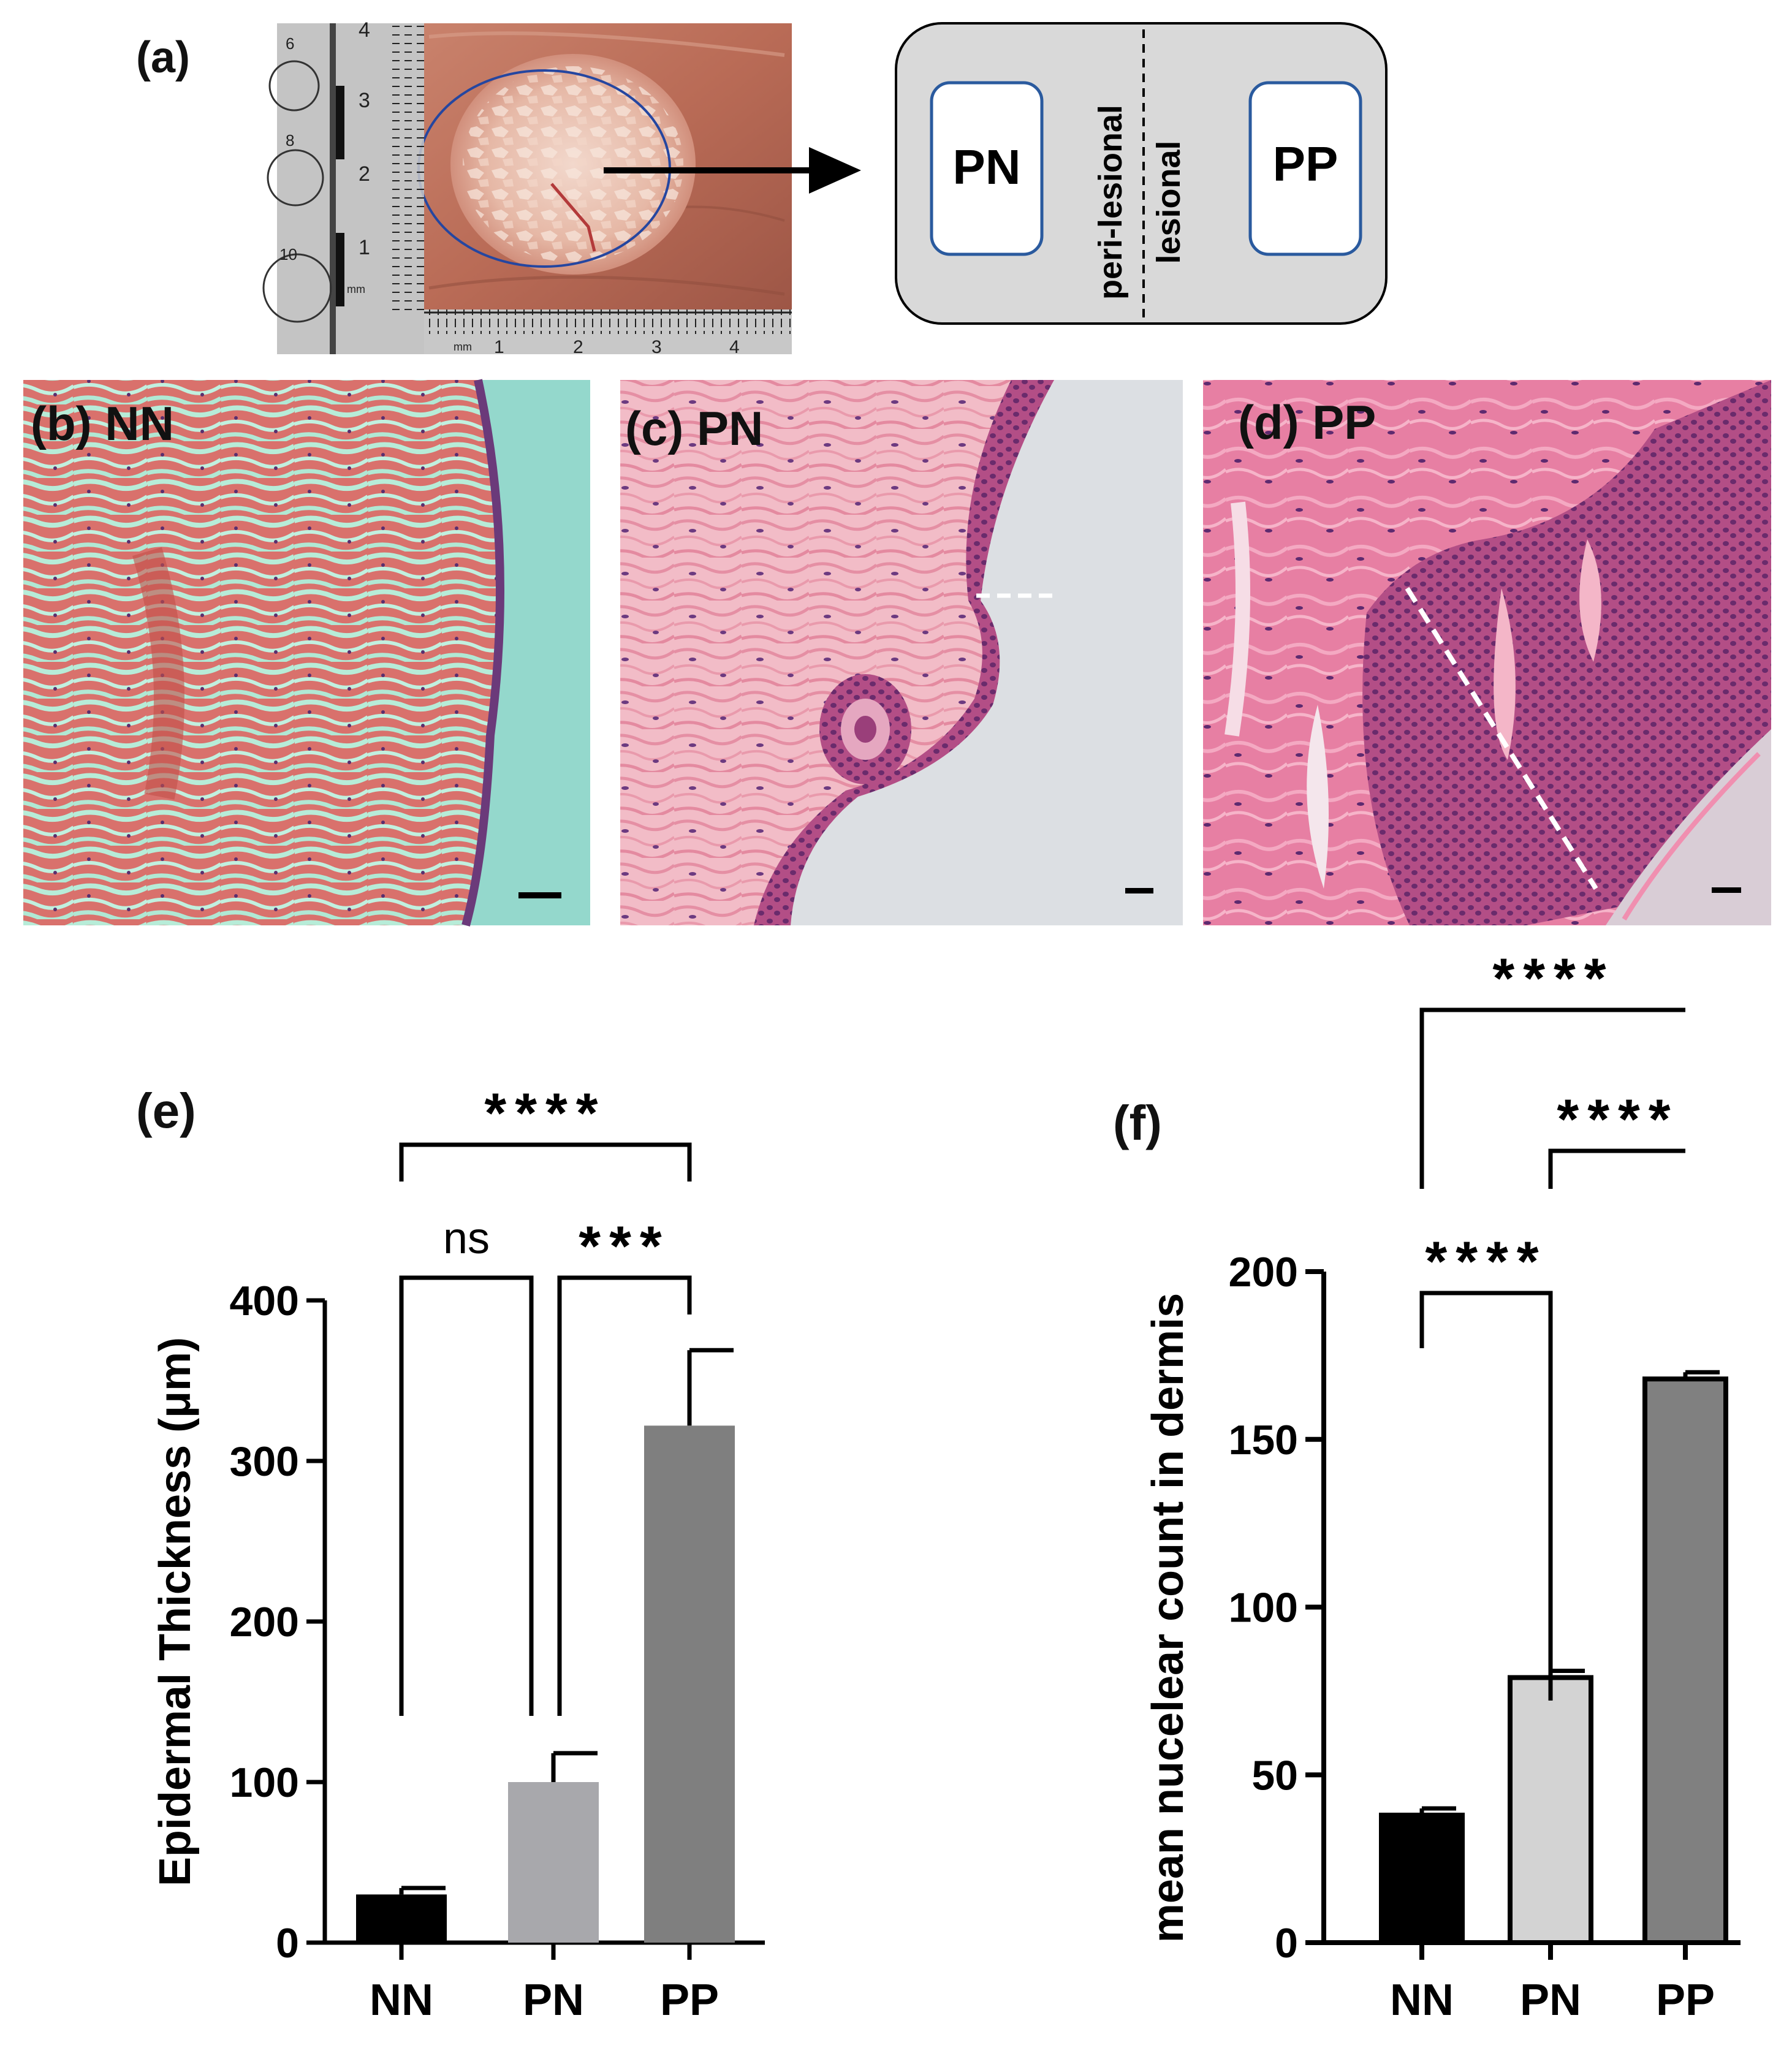  Describe the element at coordinates (1110, 202) in the screenshot. I see `peri-lesional-label: peri-lesional` at that location.